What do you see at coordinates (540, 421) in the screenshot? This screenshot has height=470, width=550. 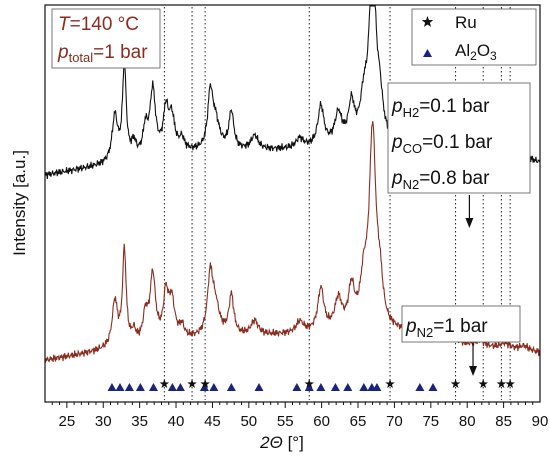 I see `x-tick-label-90: 90` at bounding box center [540, 421].